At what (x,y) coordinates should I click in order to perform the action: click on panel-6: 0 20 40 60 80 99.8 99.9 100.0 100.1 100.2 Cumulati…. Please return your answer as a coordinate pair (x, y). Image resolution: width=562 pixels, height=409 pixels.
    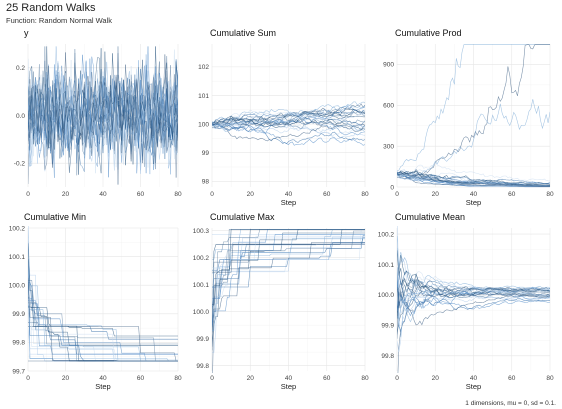
    Looking at the image, I should click on (466, 301).